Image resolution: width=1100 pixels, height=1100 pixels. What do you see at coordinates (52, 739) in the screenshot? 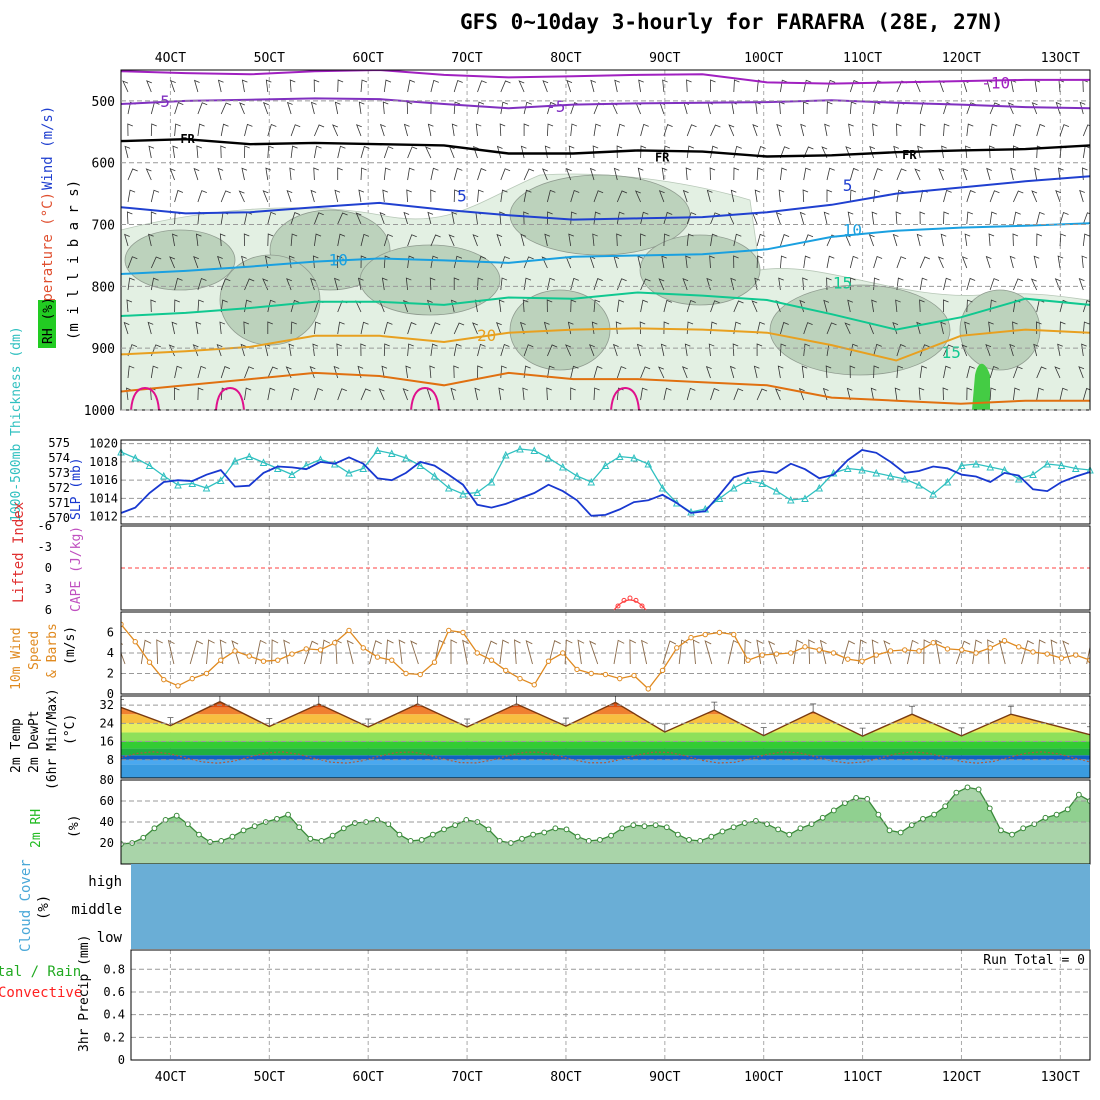
I see `ylabel-temp2m: (6hr Min/Max)` at bounding box center [52, 739].